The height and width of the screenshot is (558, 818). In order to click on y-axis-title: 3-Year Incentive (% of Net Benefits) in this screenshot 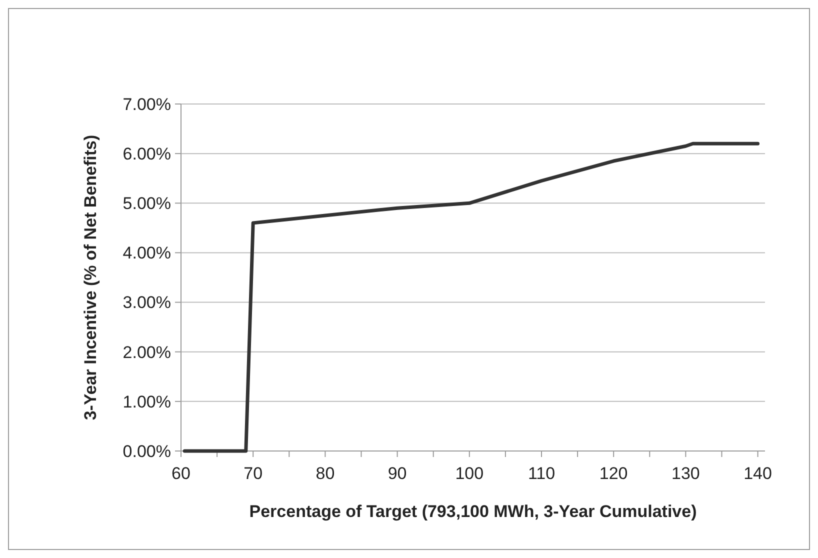, I will do `click(90, 277)`.